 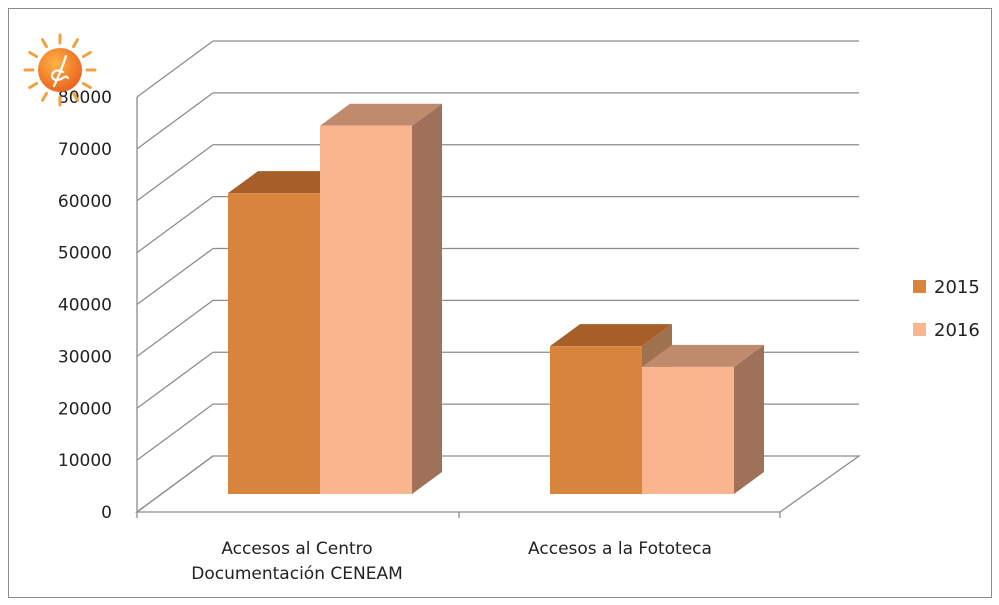 I want to click on legend-label: 2016, so click(x=957, y=330).